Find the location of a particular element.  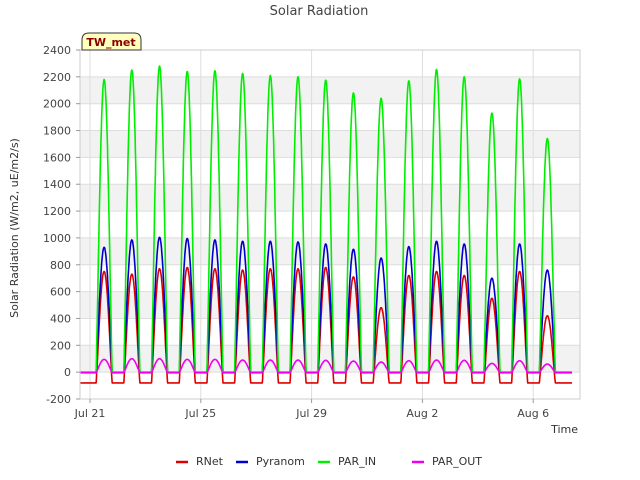

y-tick-label: 2200 is located at coordinates (57, 77).